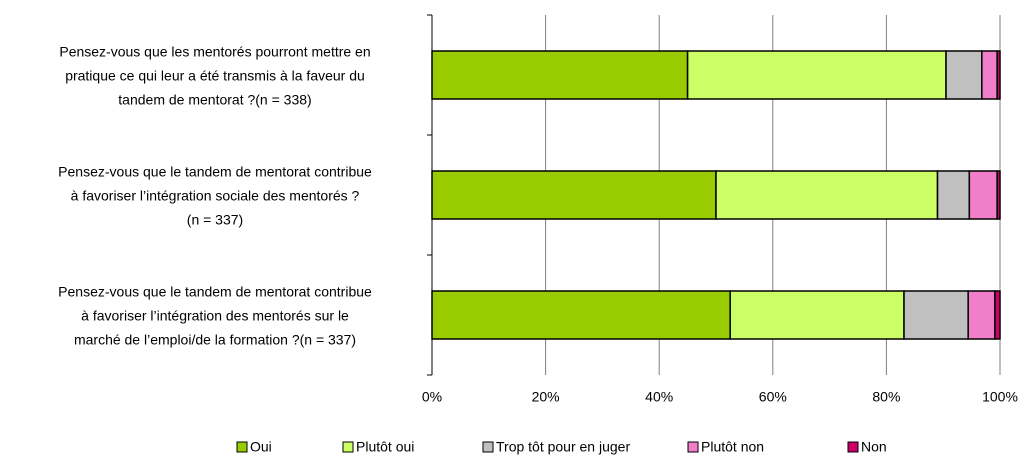  What do you see at coordinates (214, 100) in the screenshot?
I see `y-tick-label: tandem de mentorat ?(n = 338)` at bounding box center [214, 100].